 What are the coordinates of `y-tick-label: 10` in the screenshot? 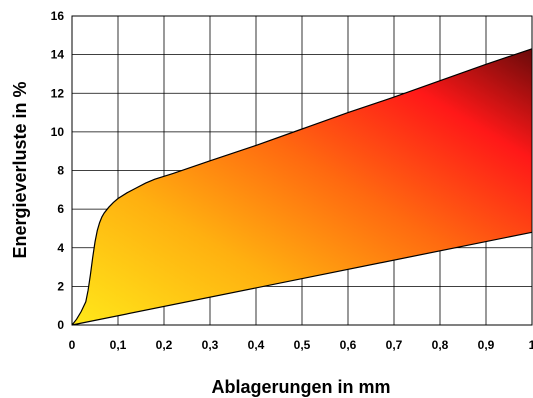 It's located at (58, 132).